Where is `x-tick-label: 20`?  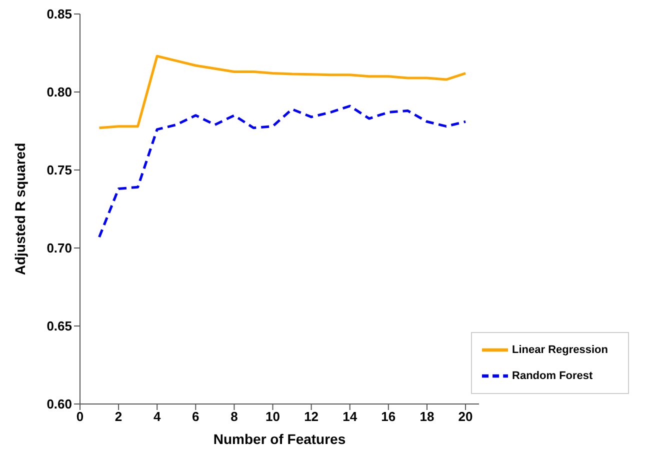 x-tick-label: 20 is located at coordinates (465, 416).